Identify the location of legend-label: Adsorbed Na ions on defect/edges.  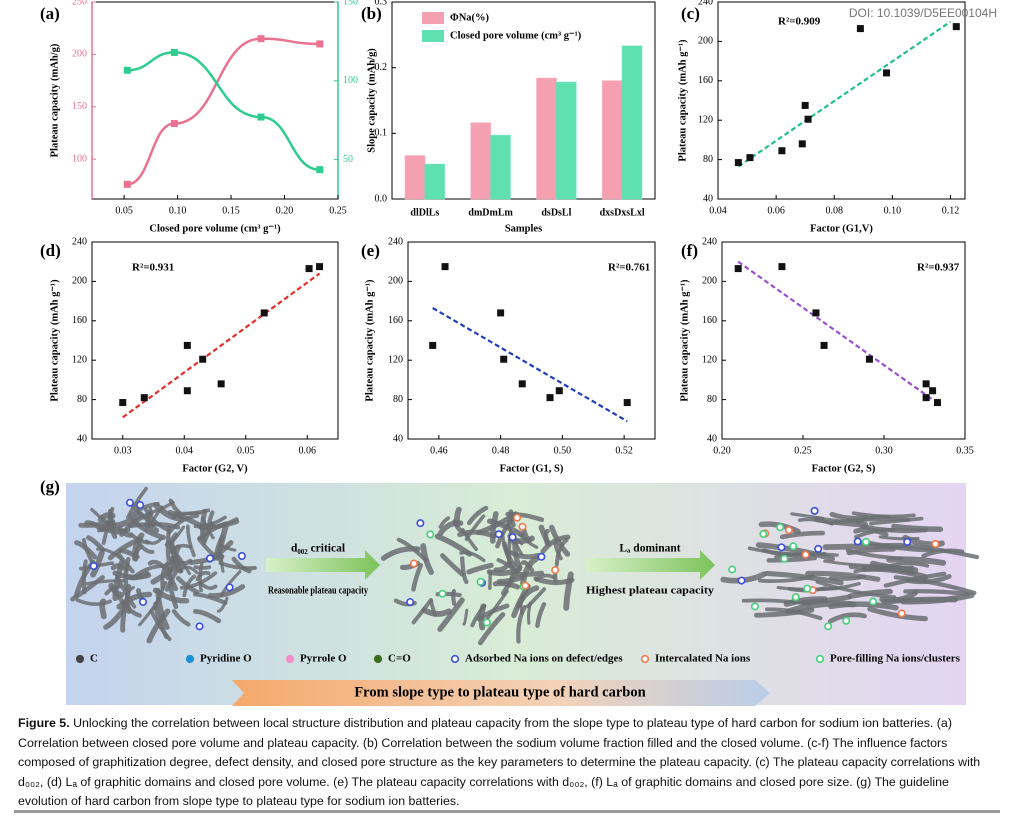
(544, 659).